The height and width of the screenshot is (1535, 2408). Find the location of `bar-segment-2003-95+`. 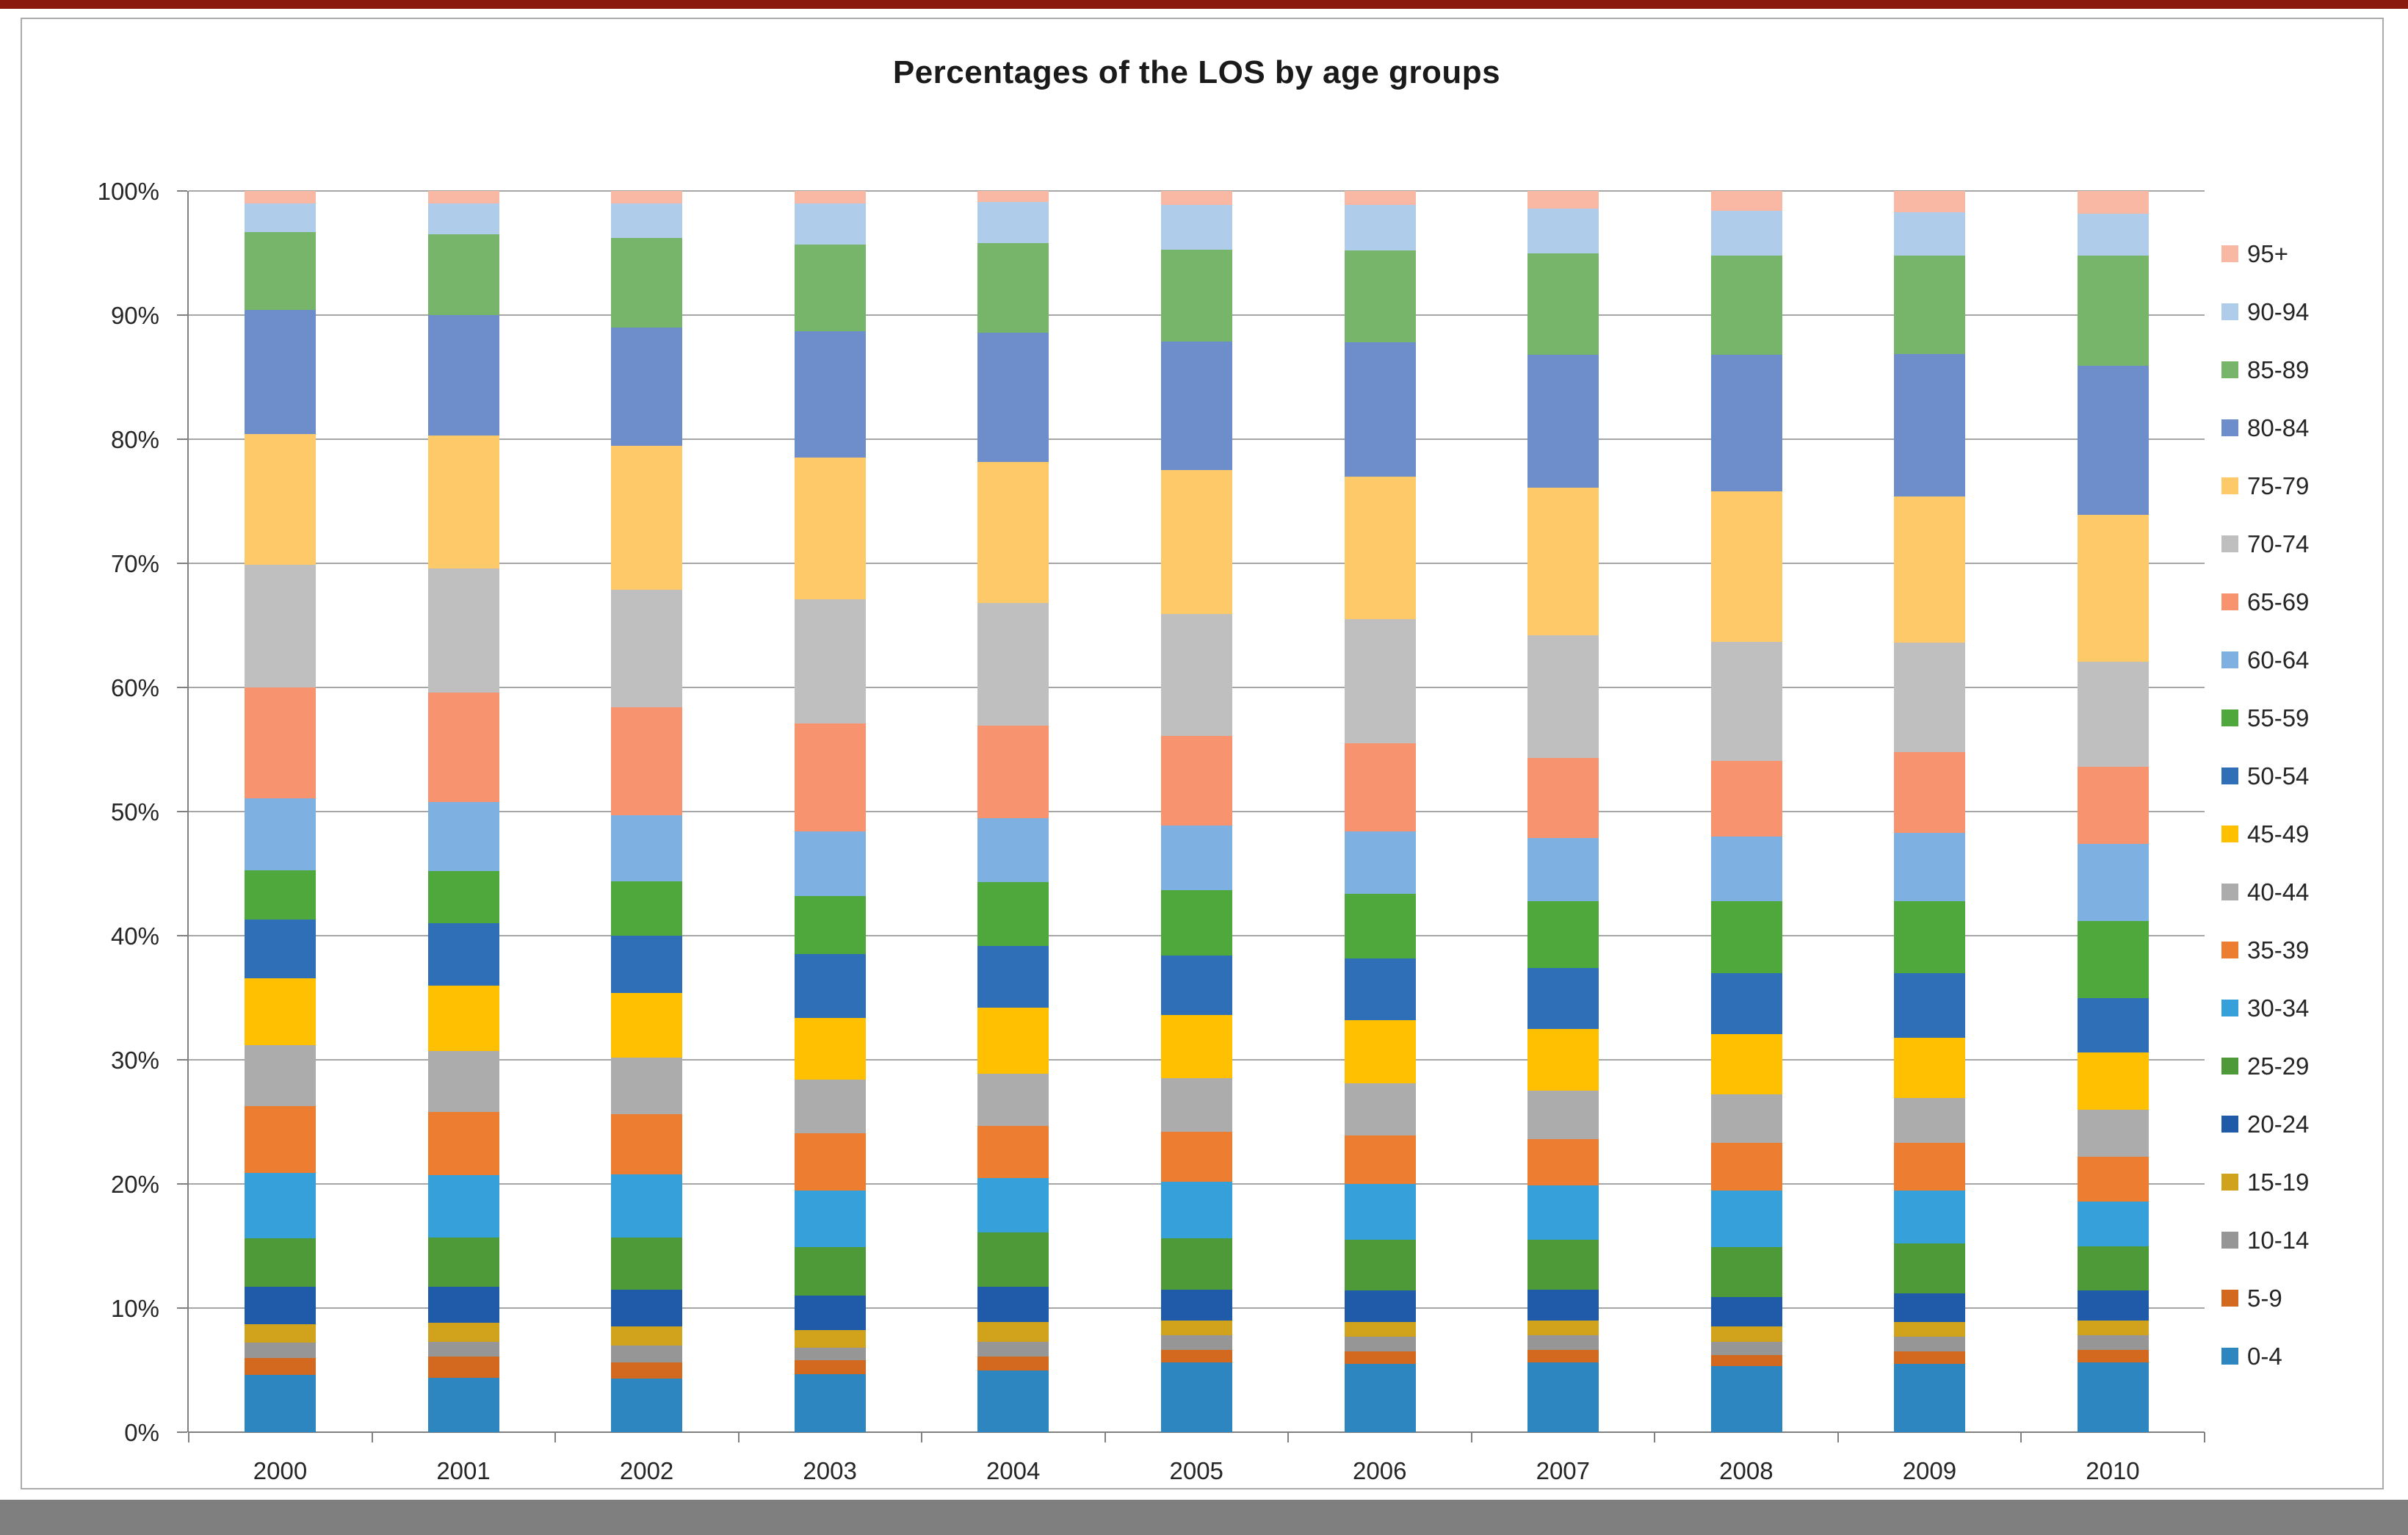

bar-segment-2003-95+ is located at coordinates (830, 197).